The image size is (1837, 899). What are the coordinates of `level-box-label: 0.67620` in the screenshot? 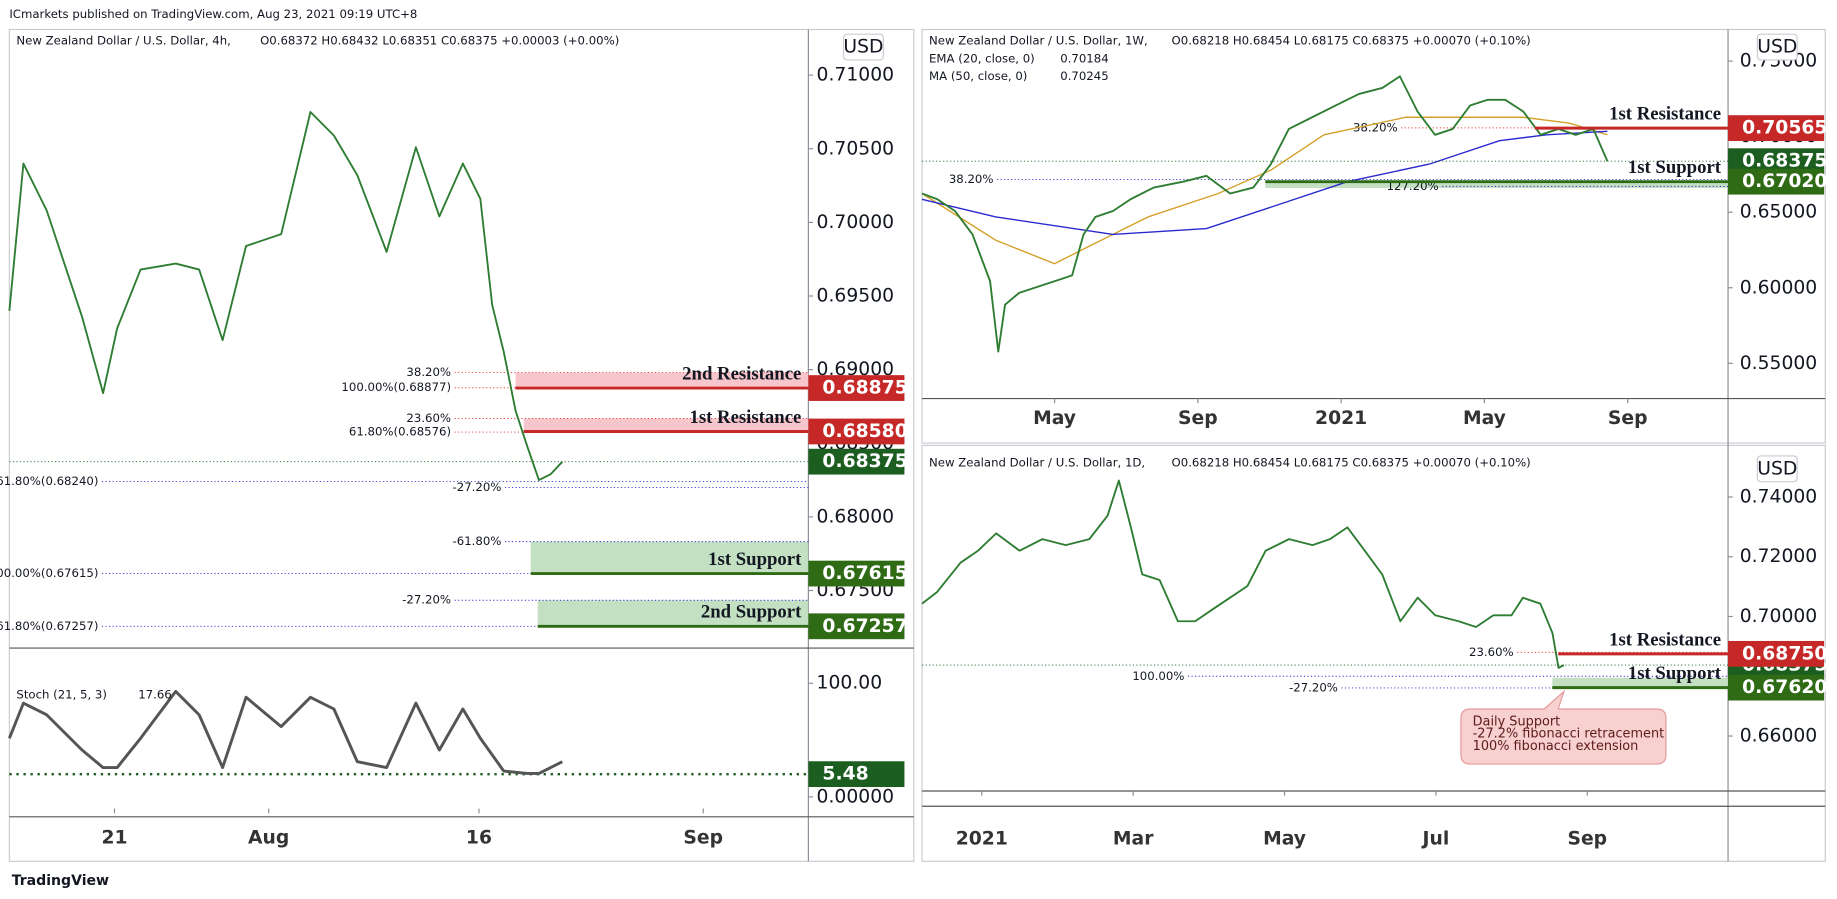 It's located at (1784, 687).